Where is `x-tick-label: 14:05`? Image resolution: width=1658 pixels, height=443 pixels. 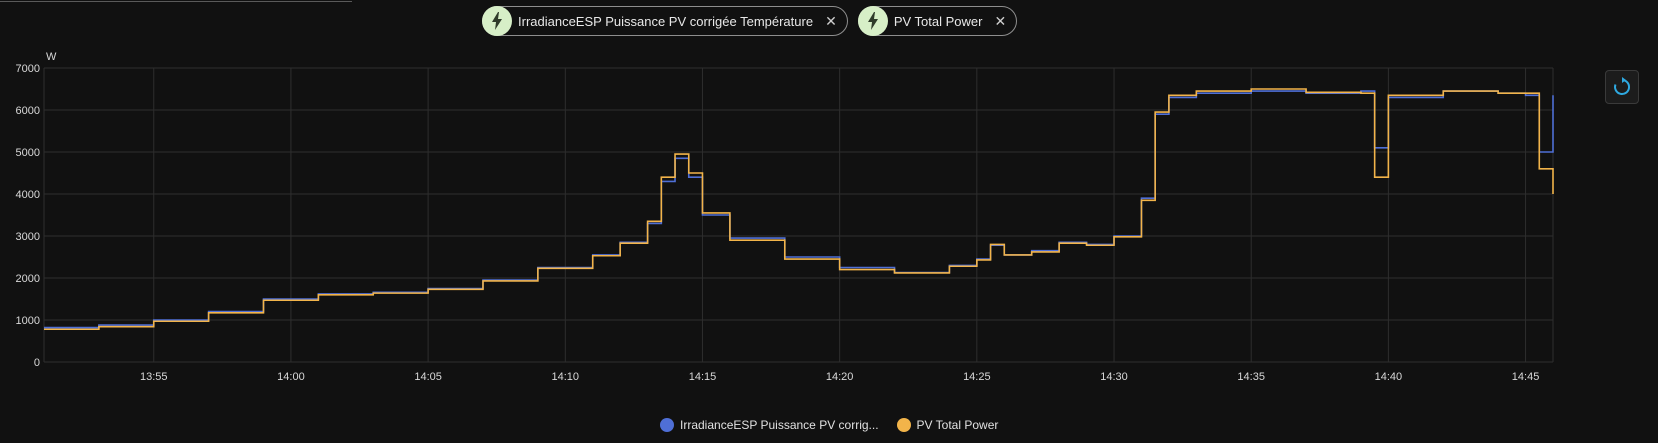 x-tick-label: 14:05 is located at coordinates (428, 377).